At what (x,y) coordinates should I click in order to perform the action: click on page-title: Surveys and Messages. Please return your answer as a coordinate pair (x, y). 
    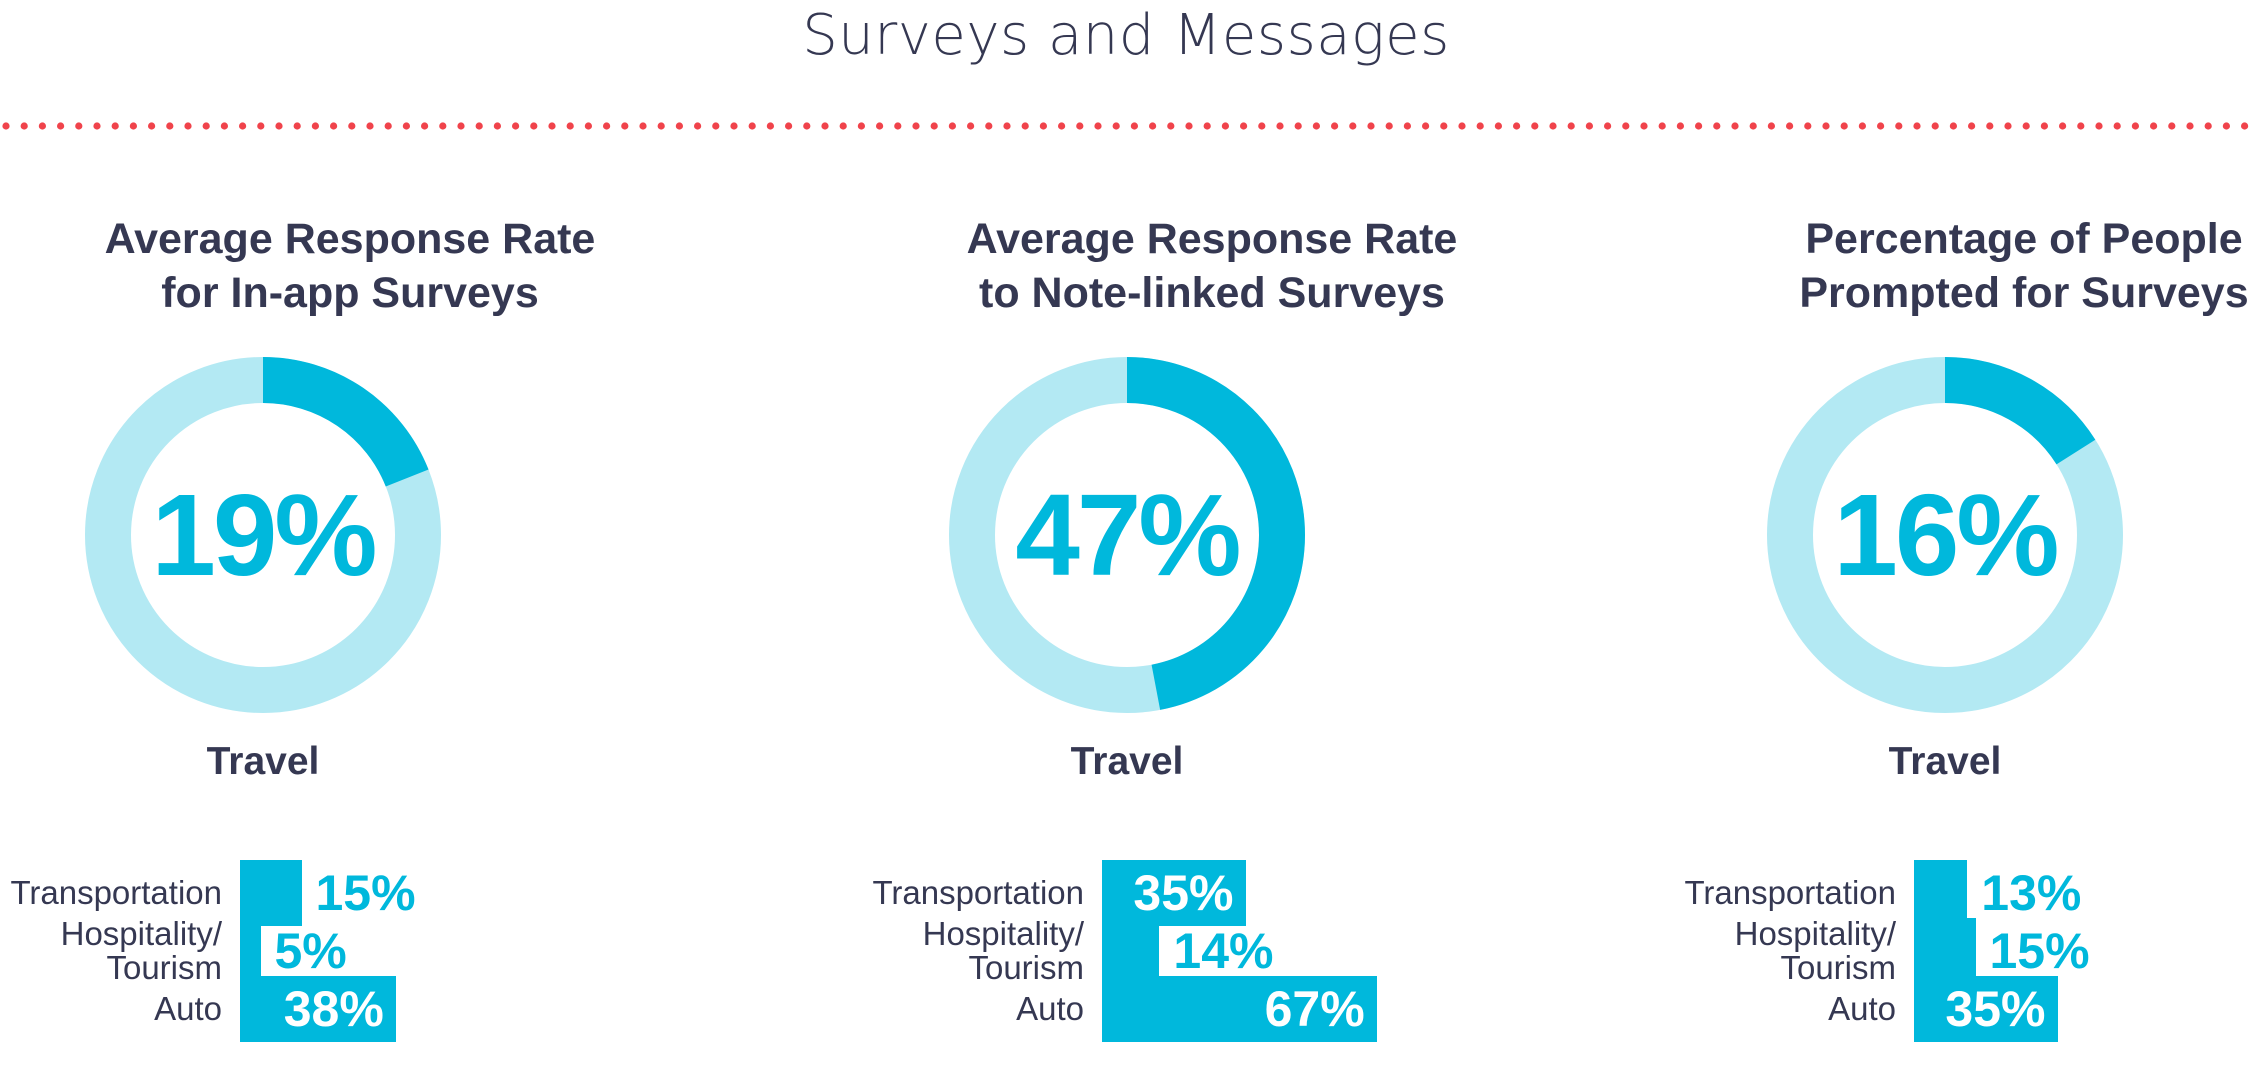
    Looking at the image, I should click on (1126, 35).